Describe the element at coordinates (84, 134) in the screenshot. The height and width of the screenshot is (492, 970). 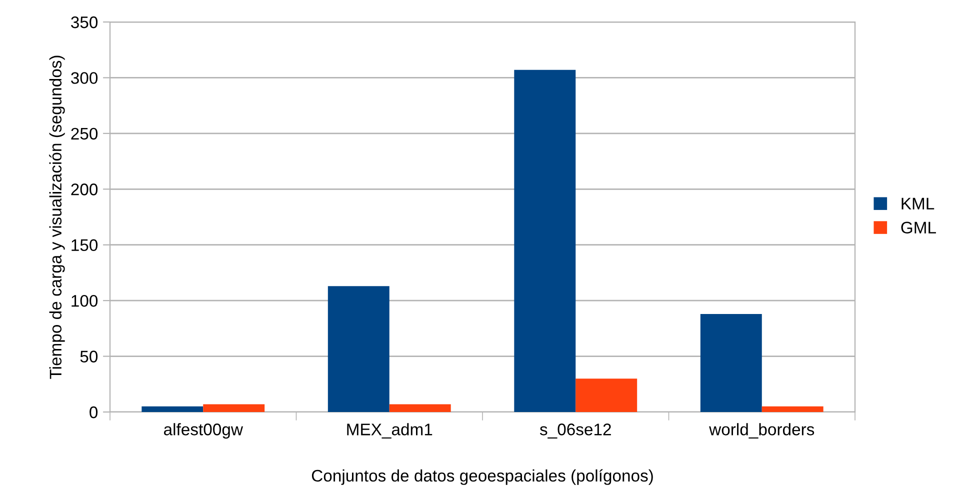
I see `y-tick-label: 250` at that location.